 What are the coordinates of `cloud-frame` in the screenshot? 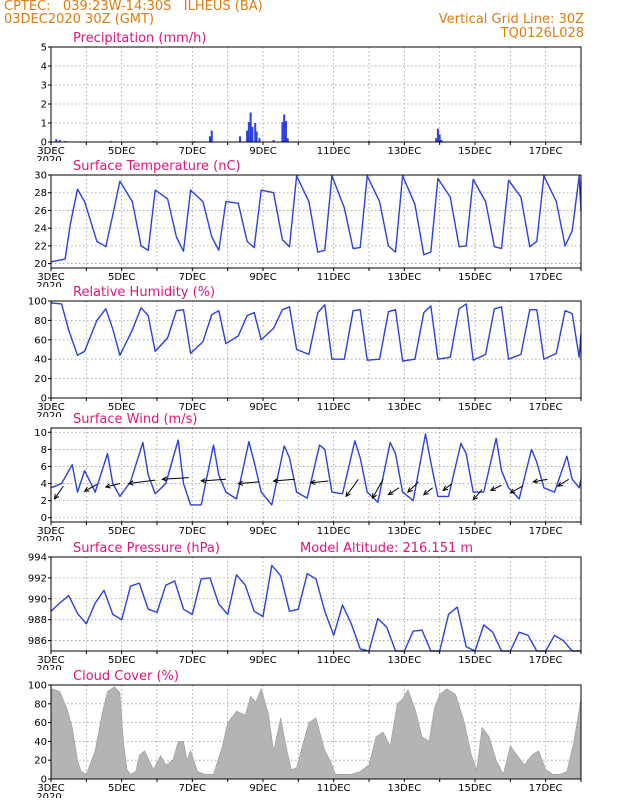 It's located at (316, 732).